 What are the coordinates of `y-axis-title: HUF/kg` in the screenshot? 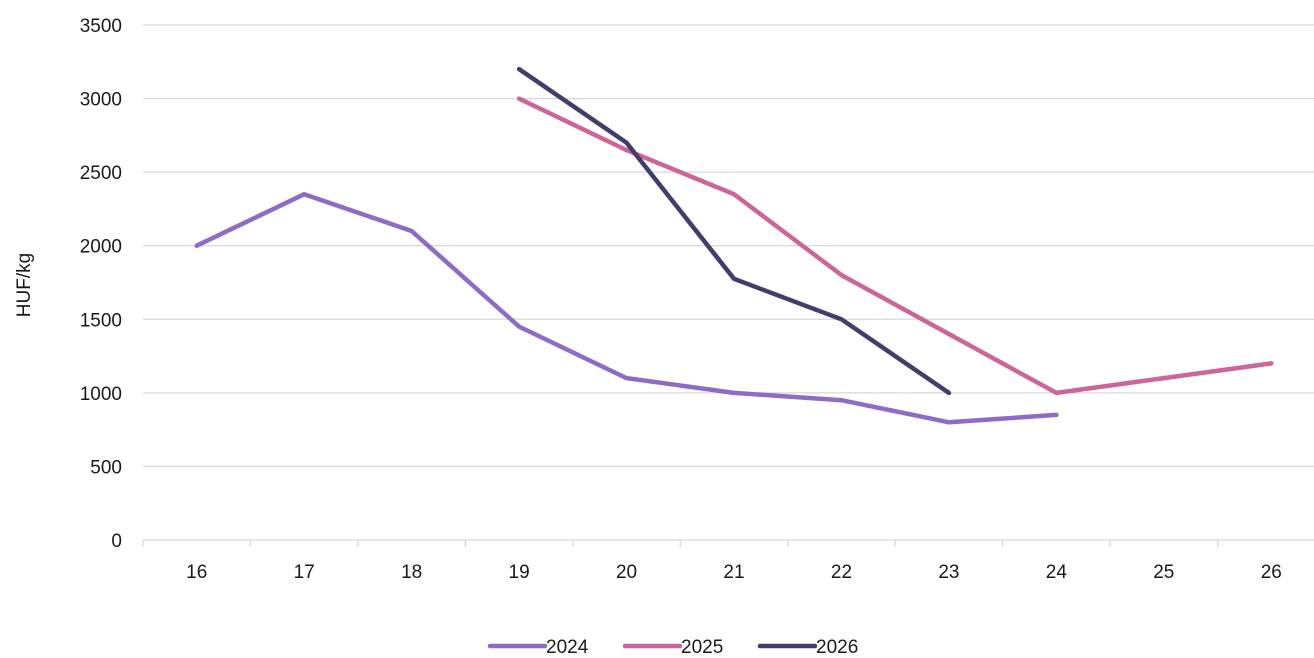 It's located at (24, 285).